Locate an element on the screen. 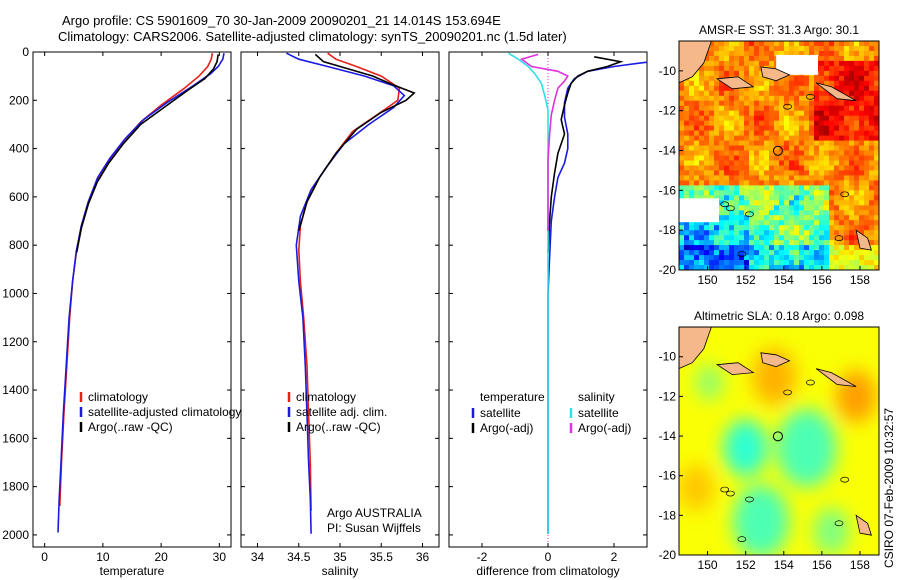 This screenshot has width=900, height=580. y-tick-label: 600 is located at coordinates (19, 197).